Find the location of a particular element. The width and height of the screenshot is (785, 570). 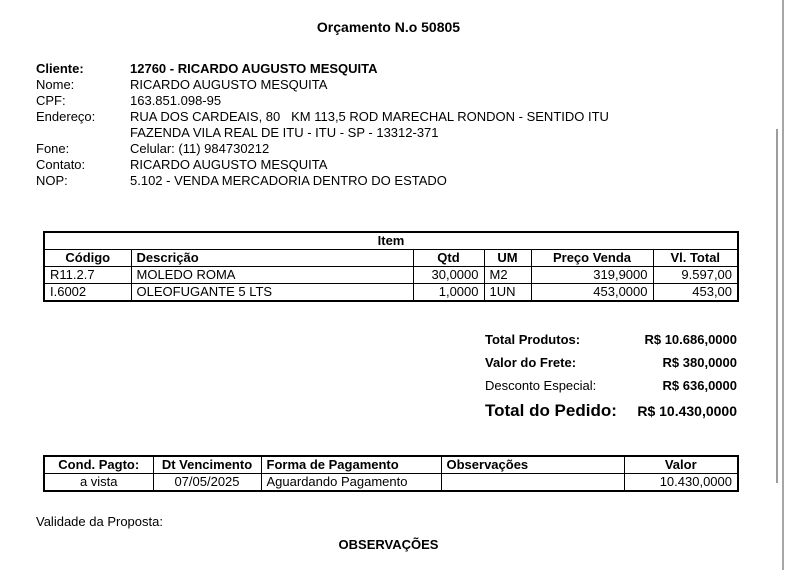

column-header-forma-pagamento: Forma de Pagamento is located at coordinates (351, 464).